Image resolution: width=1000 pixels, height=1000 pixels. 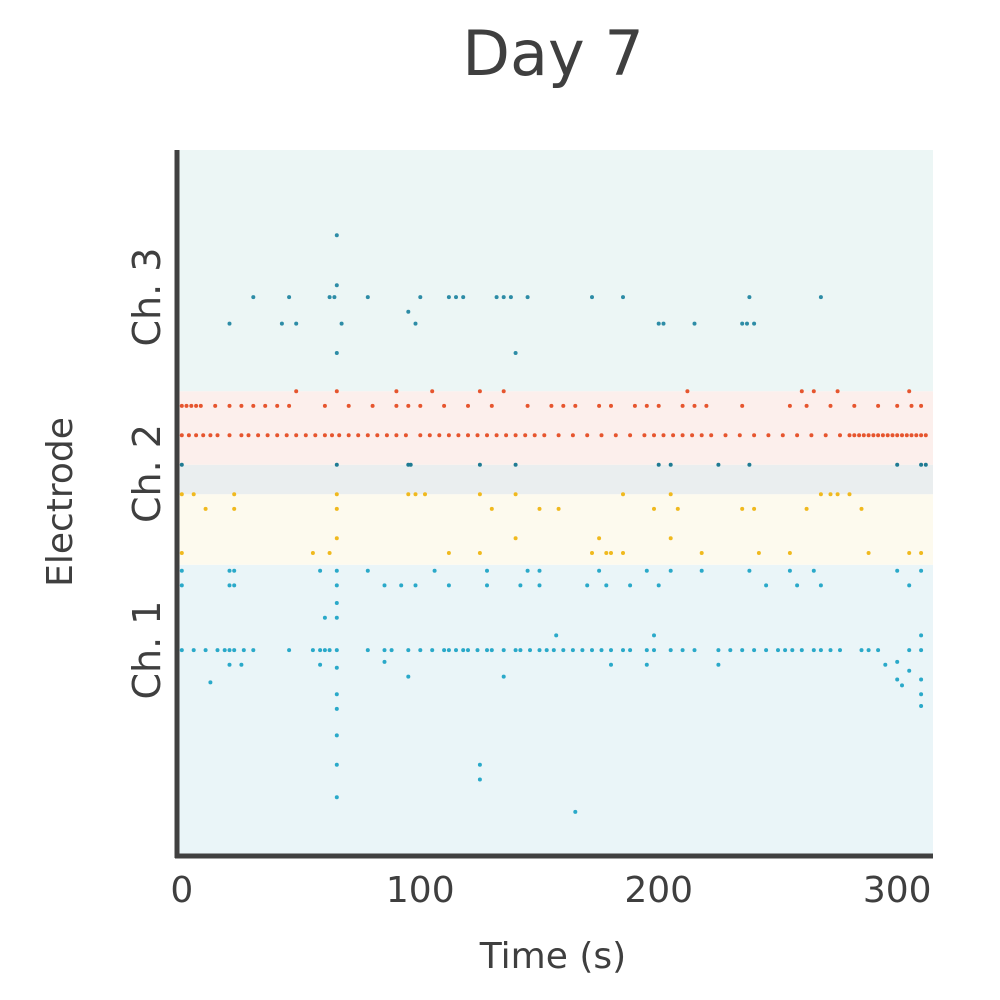 What do you see at coordinates (147, 297) in the screenshot?
I see `channel-label: Ch. 3` at bounding box center [147, 297].